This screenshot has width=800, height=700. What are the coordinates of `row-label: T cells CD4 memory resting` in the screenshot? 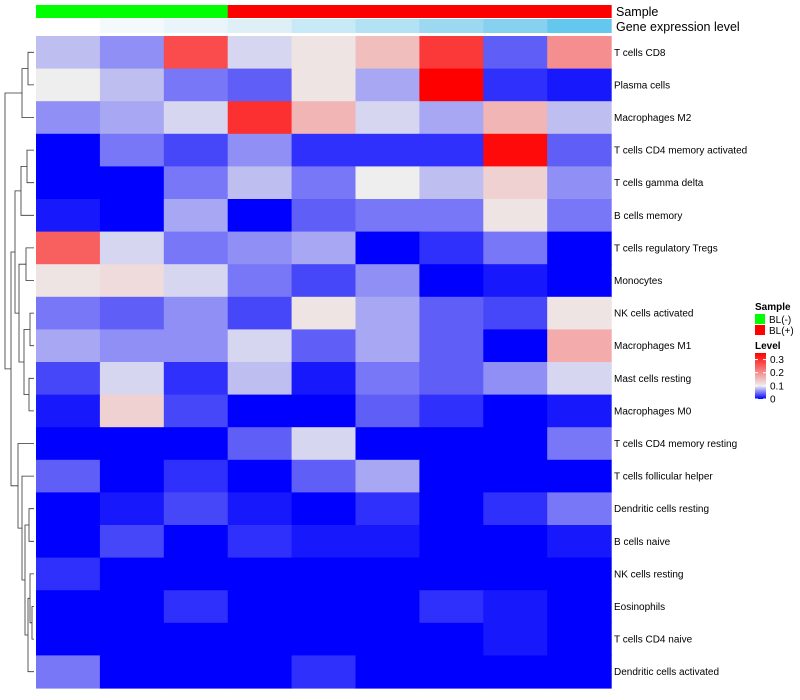 It's located at (675, 444).